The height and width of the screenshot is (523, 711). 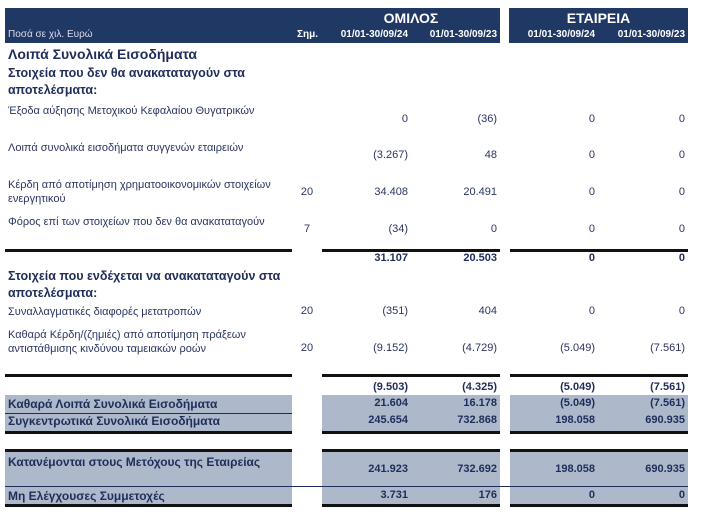 I want to click on value-cell: (3.267), so click(x=390, y=155).